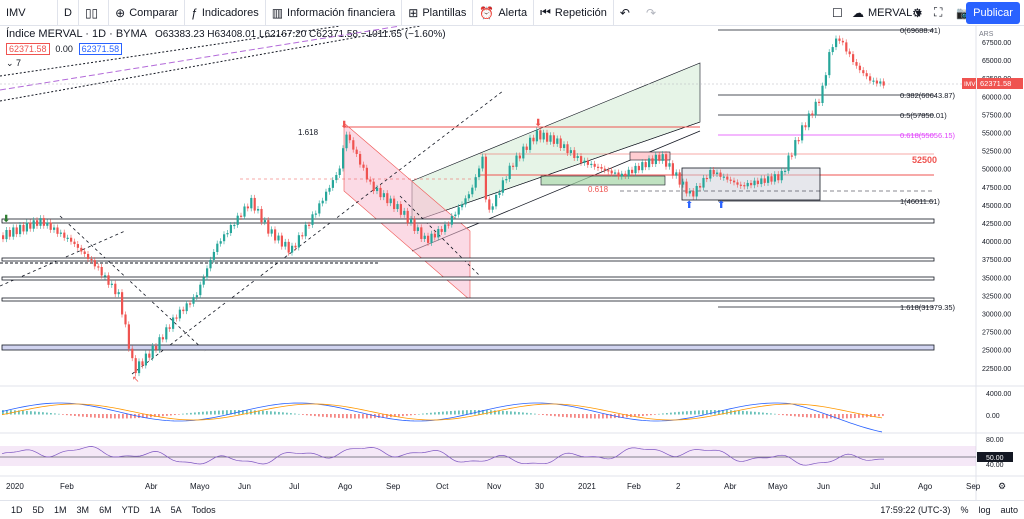 Image resolution: width=1024 pixels, height=519 pixels. Describe the element at coordinates (17, 510) in the screenshot. I see `range-button-1d: 1D` at that location.